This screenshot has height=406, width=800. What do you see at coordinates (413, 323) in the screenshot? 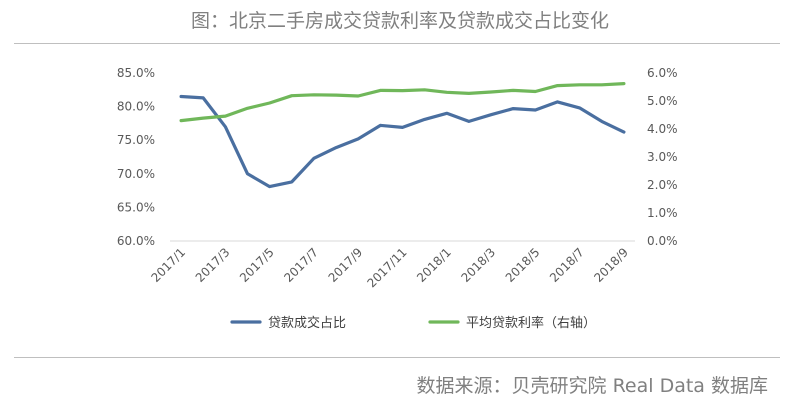
I see `legend: 贷款成交占比 平均贷款利率（右轴）` at bounding box center [413, 323].